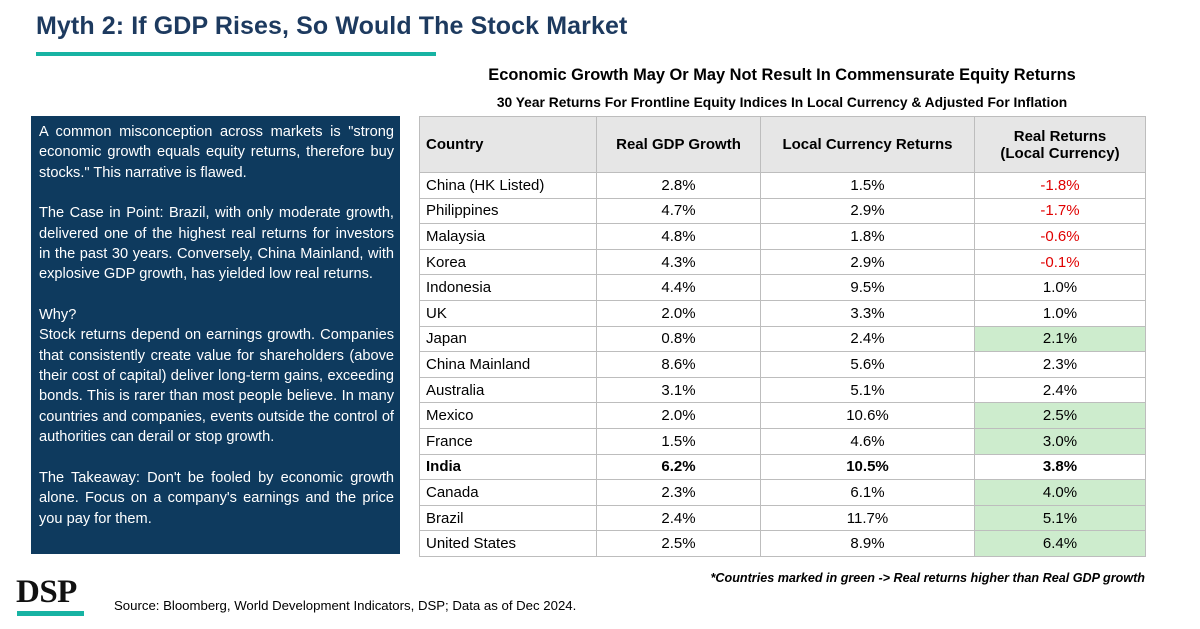 The width and height of the screenshot is (1200, 629). I want to click on cell-real-returns: -1.7%, so click(1060, 211).